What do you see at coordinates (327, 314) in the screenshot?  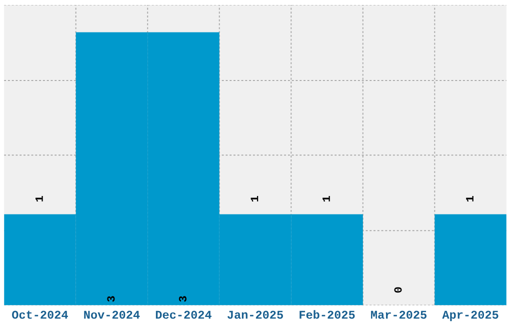 I see `x-tick-label: Feb-2025` at bounding box center [327, 314].